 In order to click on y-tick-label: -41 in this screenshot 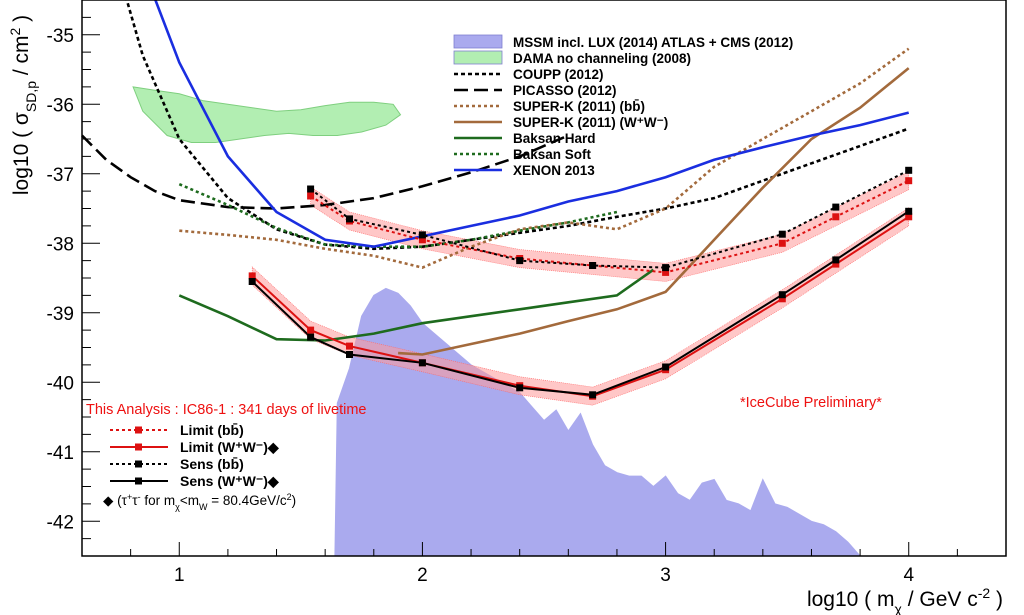, I will do `click(60, 453)`.